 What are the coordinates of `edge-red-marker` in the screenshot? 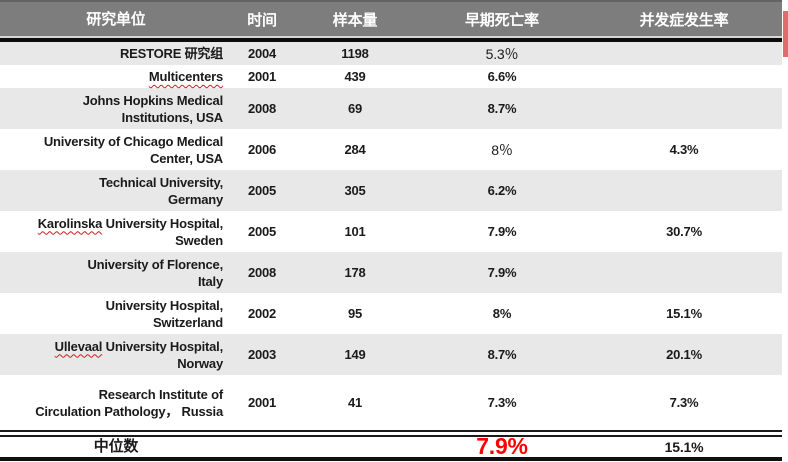 It's located at (785, 34).